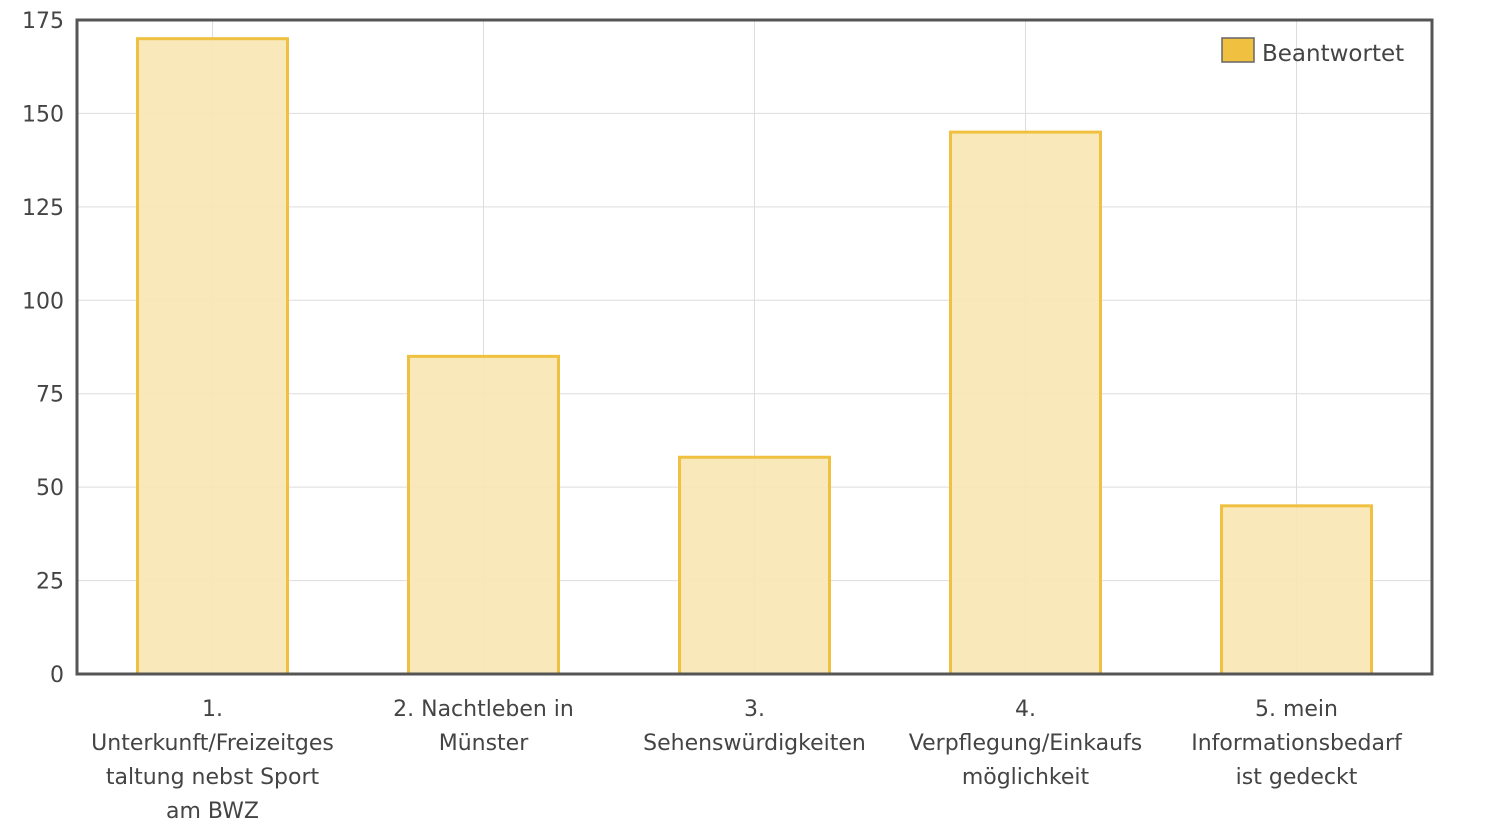 The image size is (1494, 826). What do you see at coordinates (43, 114) in the screenshot?
I see `y-tick-label: 150` at bounding box center [43, 114].